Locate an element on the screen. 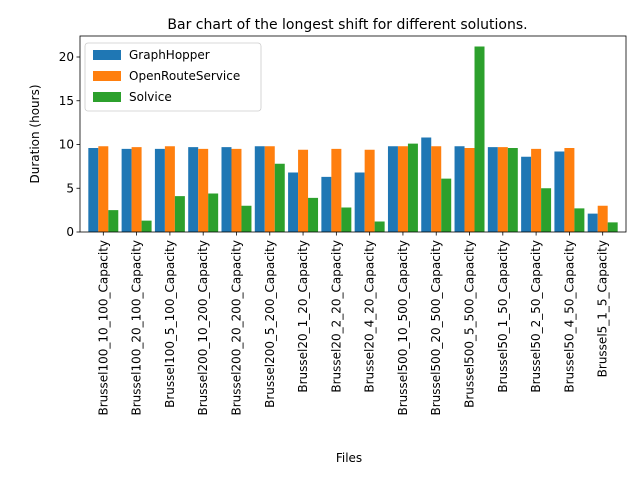  x-tick-label: Brussel100_20_100_Capacity is located at coordinates (137, 328).